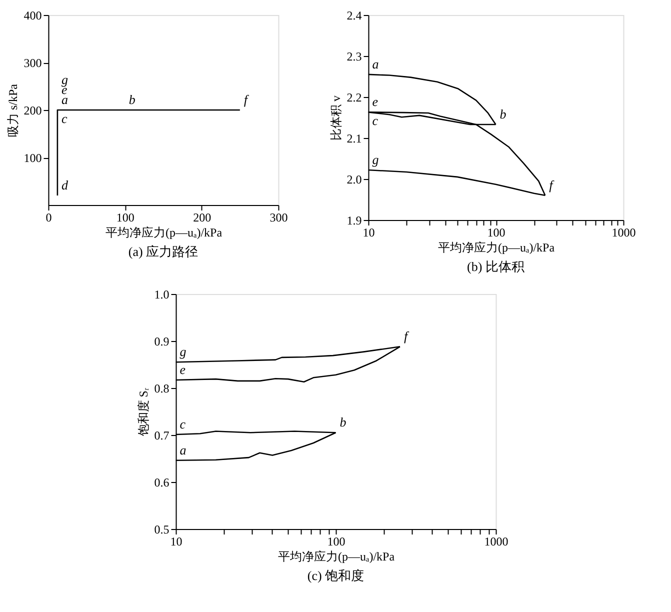 This screenshot has width=671, height=612. What do you see at coordinates (162, 483) in the screenshot?
I see `y-tick-label: 0.6` at bounding box center [162, 483].